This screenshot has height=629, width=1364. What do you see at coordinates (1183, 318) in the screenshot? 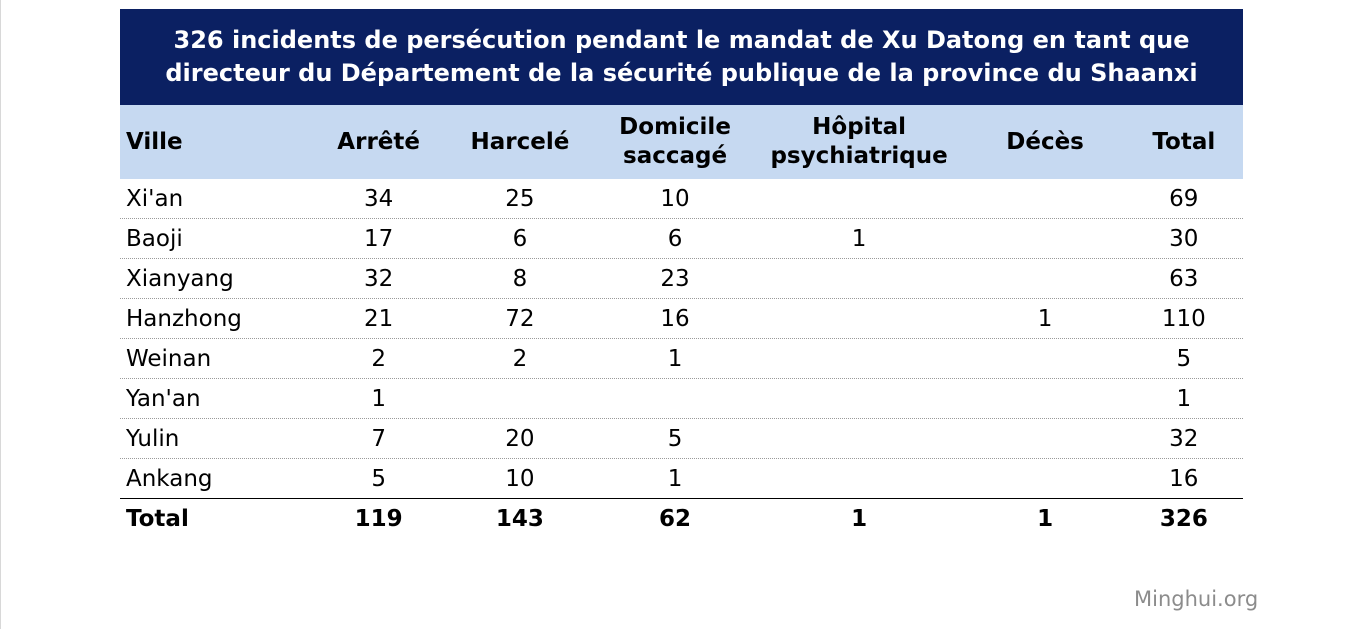
I see `cell-total: 110` at bounding box center [1183, 318].